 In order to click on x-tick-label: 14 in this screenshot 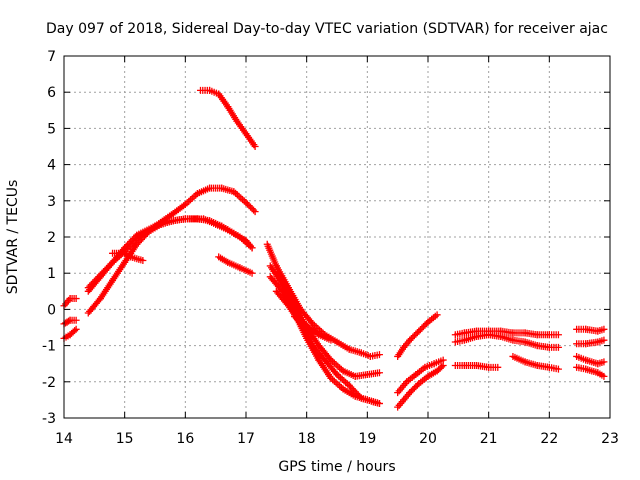, I will do `click(64, 439)`.